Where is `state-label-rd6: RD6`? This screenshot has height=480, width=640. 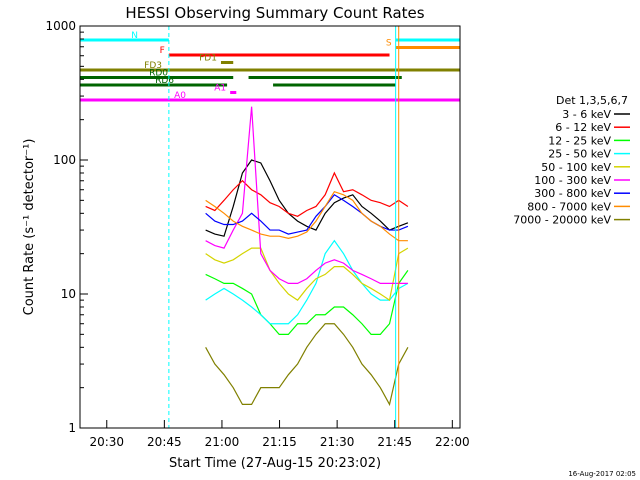 state-label-rd6: RD6 is located at coordinates (164, 81).